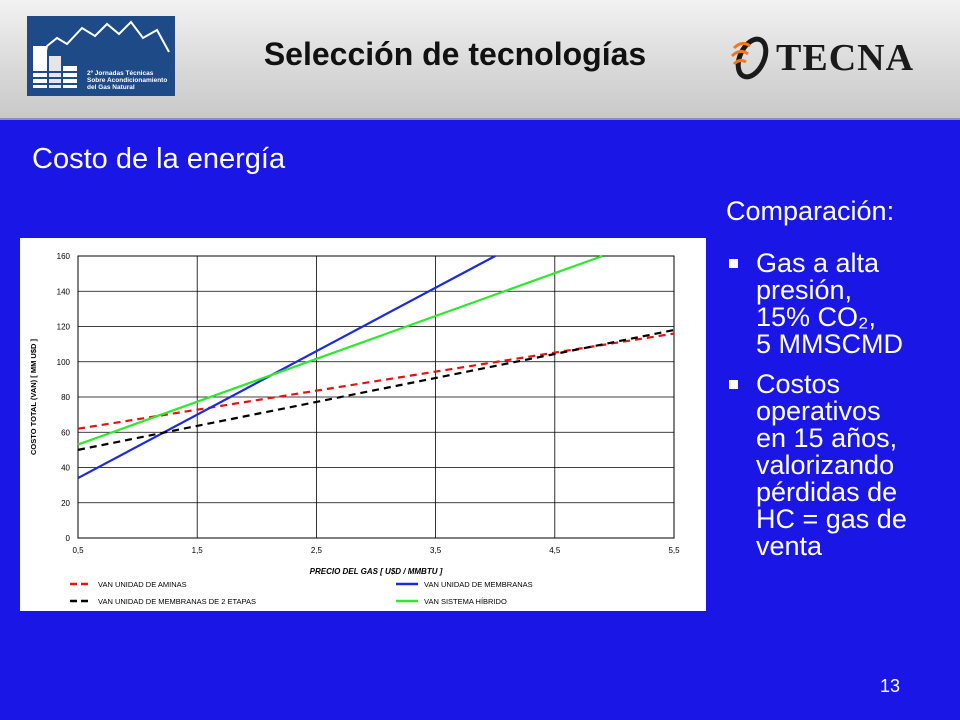 The image size is (960, 720). What do you see at coordinates (78, 550) in the screenshot?
I see `x-tick-label: 0,5` at bounding box center [78, 550].